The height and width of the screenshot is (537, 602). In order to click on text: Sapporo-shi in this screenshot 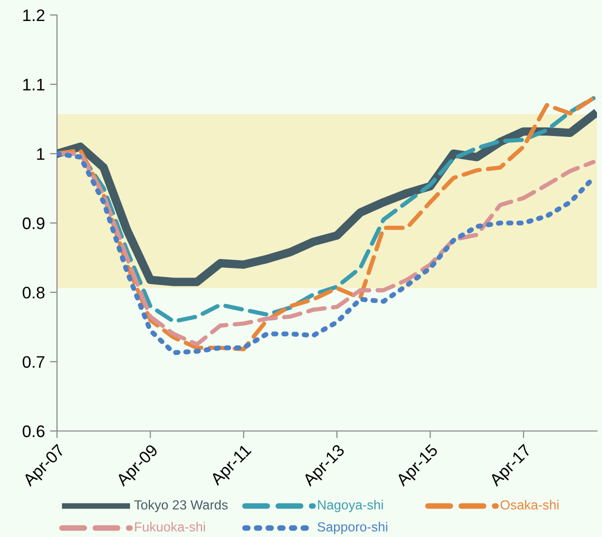, I will do `click(353, 528)`.